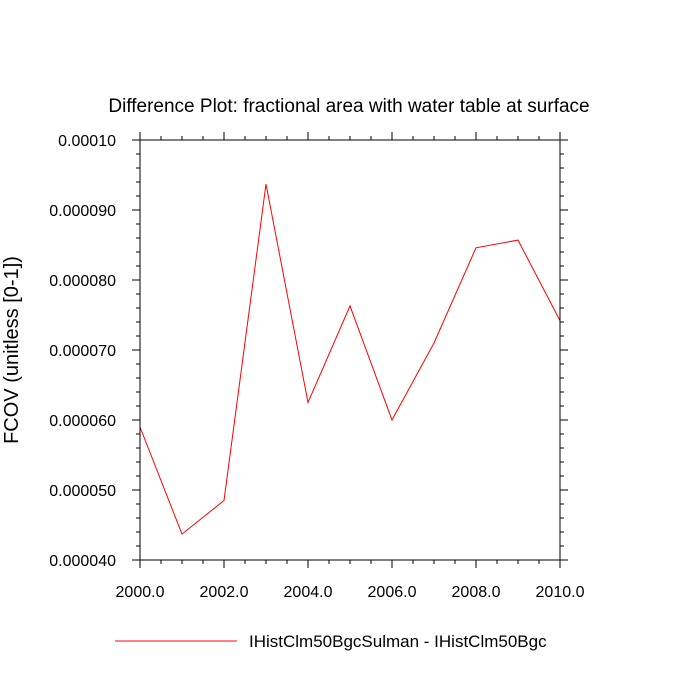  Describe the element at coordinates (82, 211) in the screenshot. I see `y-tick-label: 0.000090` at that location.